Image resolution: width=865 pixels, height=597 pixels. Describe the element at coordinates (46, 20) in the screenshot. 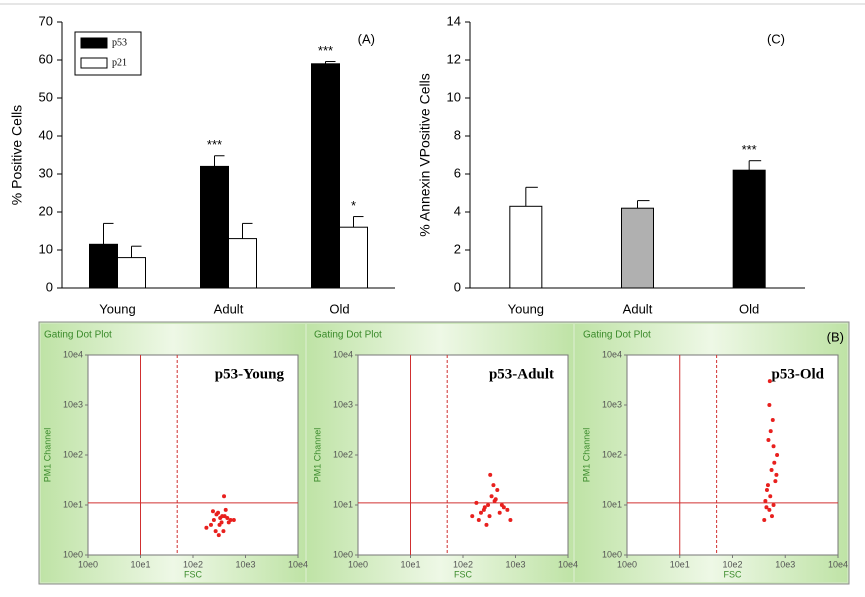

I see `y-tick-label: 70` at that location.